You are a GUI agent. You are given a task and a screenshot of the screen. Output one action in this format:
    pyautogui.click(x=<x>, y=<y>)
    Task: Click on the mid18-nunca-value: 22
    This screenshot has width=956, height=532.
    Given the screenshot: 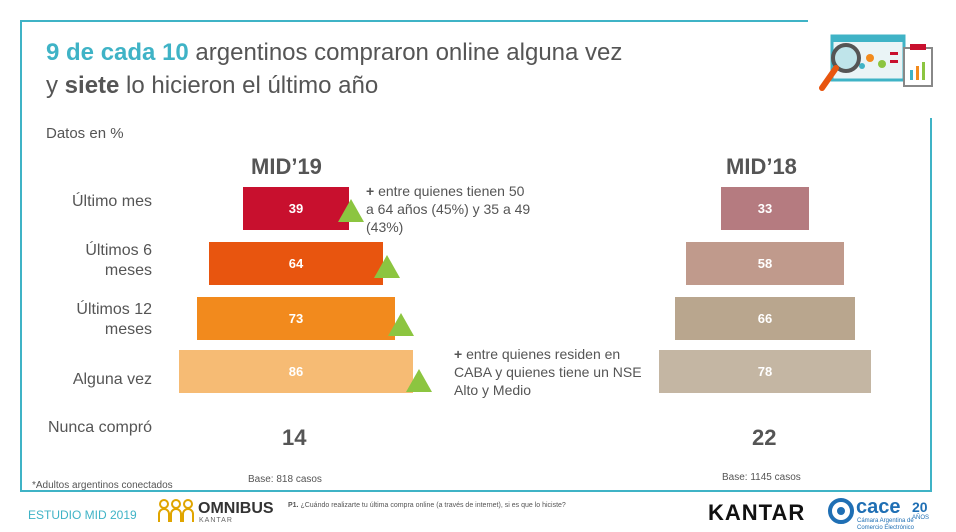 What is the action you would take?
    pyautogui.click(x=764, y=437)
    